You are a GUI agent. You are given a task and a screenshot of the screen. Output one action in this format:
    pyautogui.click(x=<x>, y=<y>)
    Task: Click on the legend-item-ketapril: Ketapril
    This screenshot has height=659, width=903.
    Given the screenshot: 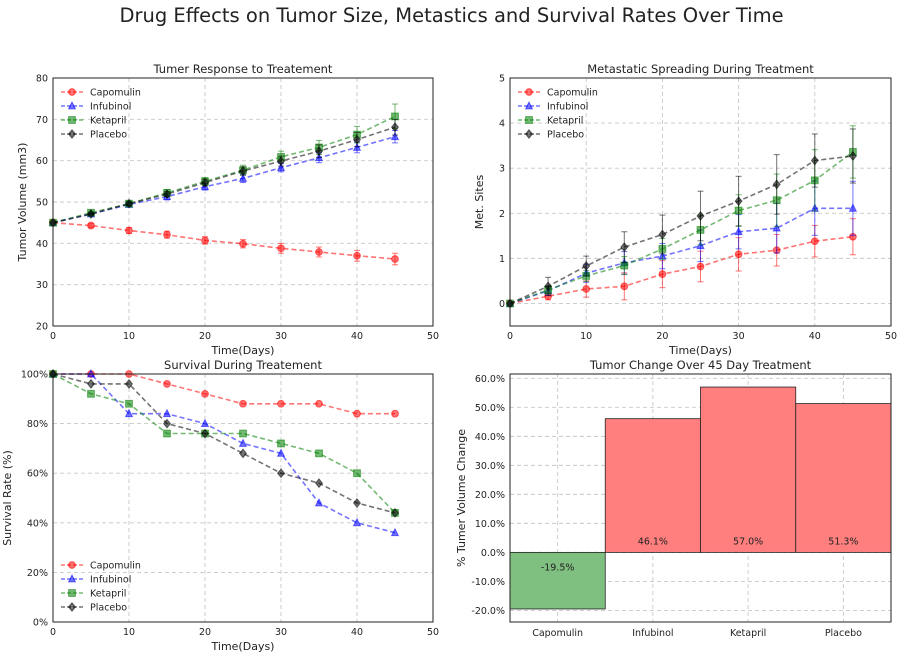 What is the action you would take?
    pyautogui.click(x=550, y=121)
    